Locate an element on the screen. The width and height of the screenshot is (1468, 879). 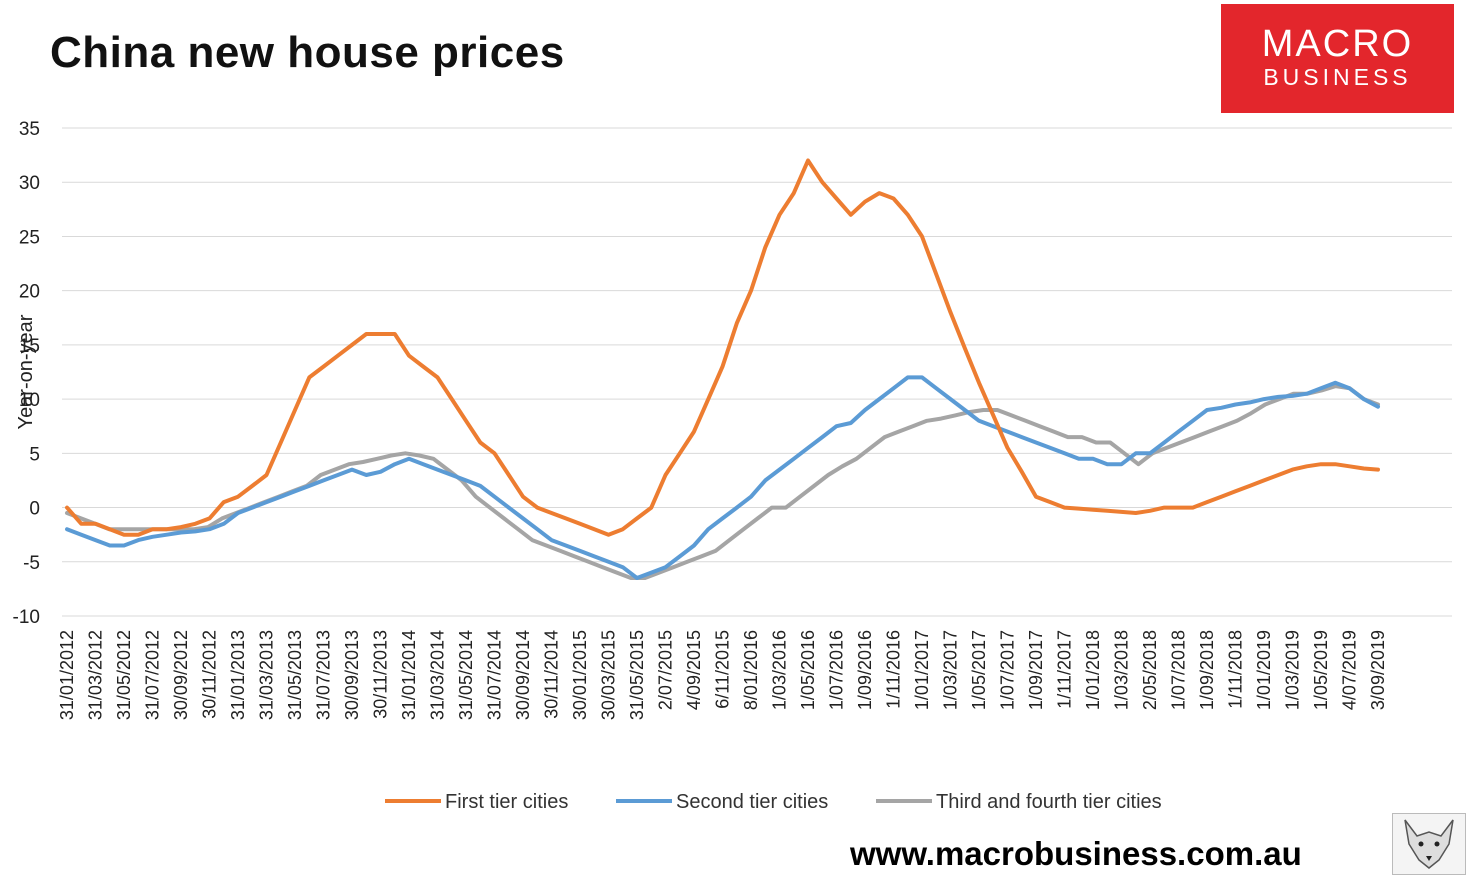
logo-line-2: BUSINESS is located at coordinates (1337, 77).